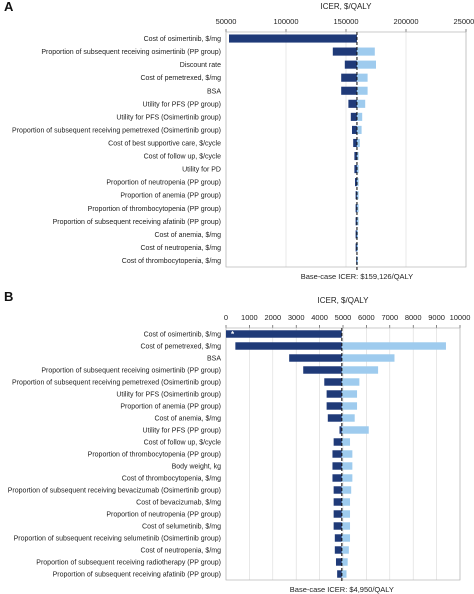 The height and width of the screenshot is (594, 474). Describe the element at coordinates (405, 21) in the screenshot. I see `x-tick-label: 200000` at that location.